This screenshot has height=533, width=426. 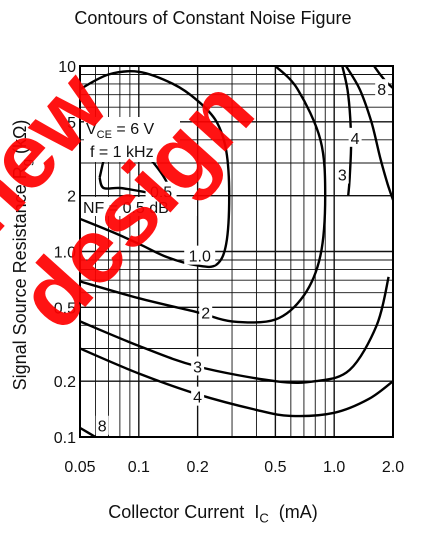 What do you see at coordinates (122, 152) in the screenshot?
I see `freq-condition: f = 1 kHz` at bounding box center [122, 152].